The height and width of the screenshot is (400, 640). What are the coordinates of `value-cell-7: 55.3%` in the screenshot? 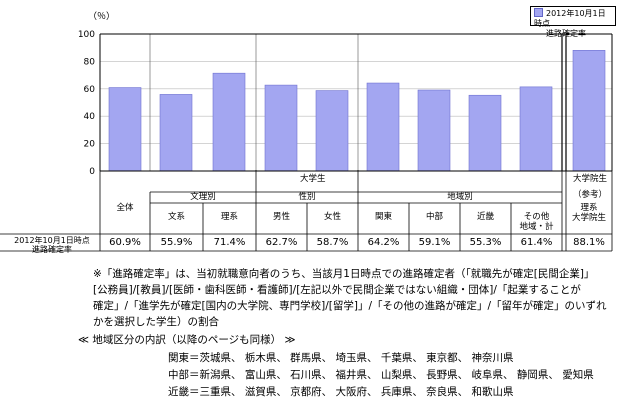 It's located at (485, 242).